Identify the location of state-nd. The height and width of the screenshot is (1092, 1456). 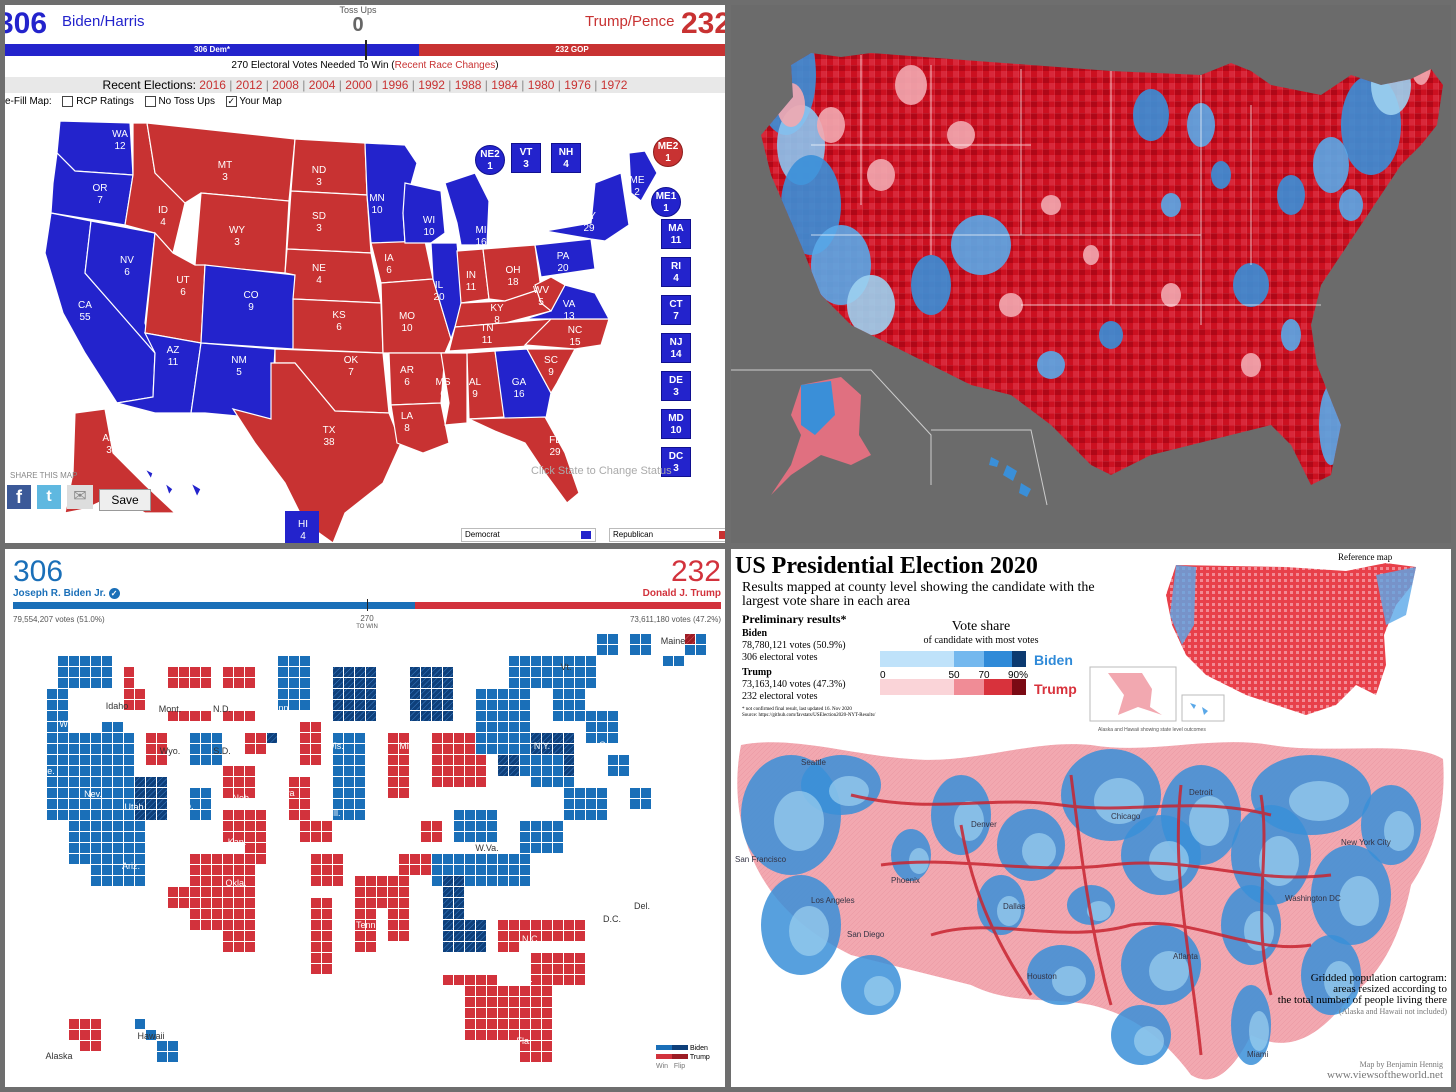
(329, 167).